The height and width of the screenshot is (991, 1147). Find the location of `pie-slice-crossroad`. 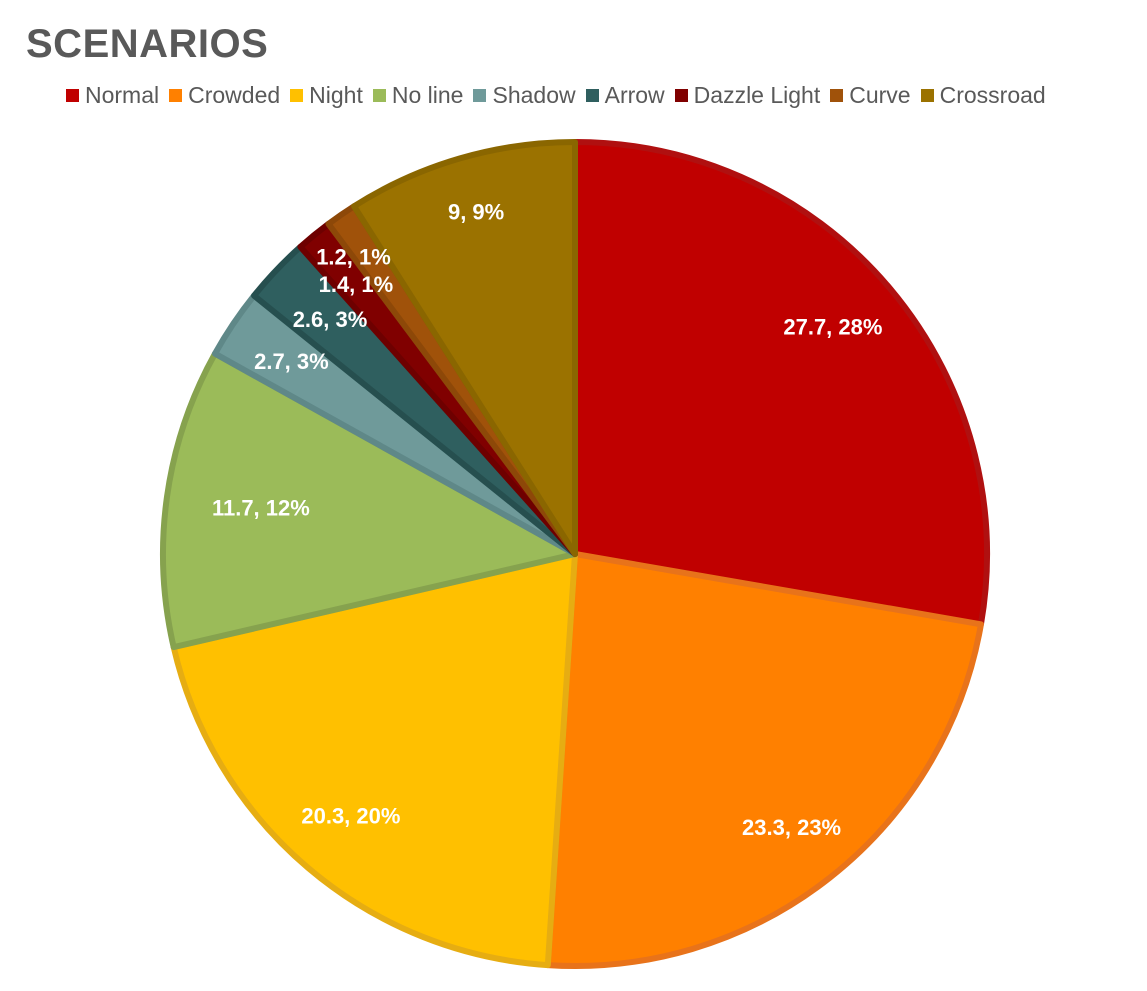

pie-slice-crossroad is located at coordinates (464, 348).